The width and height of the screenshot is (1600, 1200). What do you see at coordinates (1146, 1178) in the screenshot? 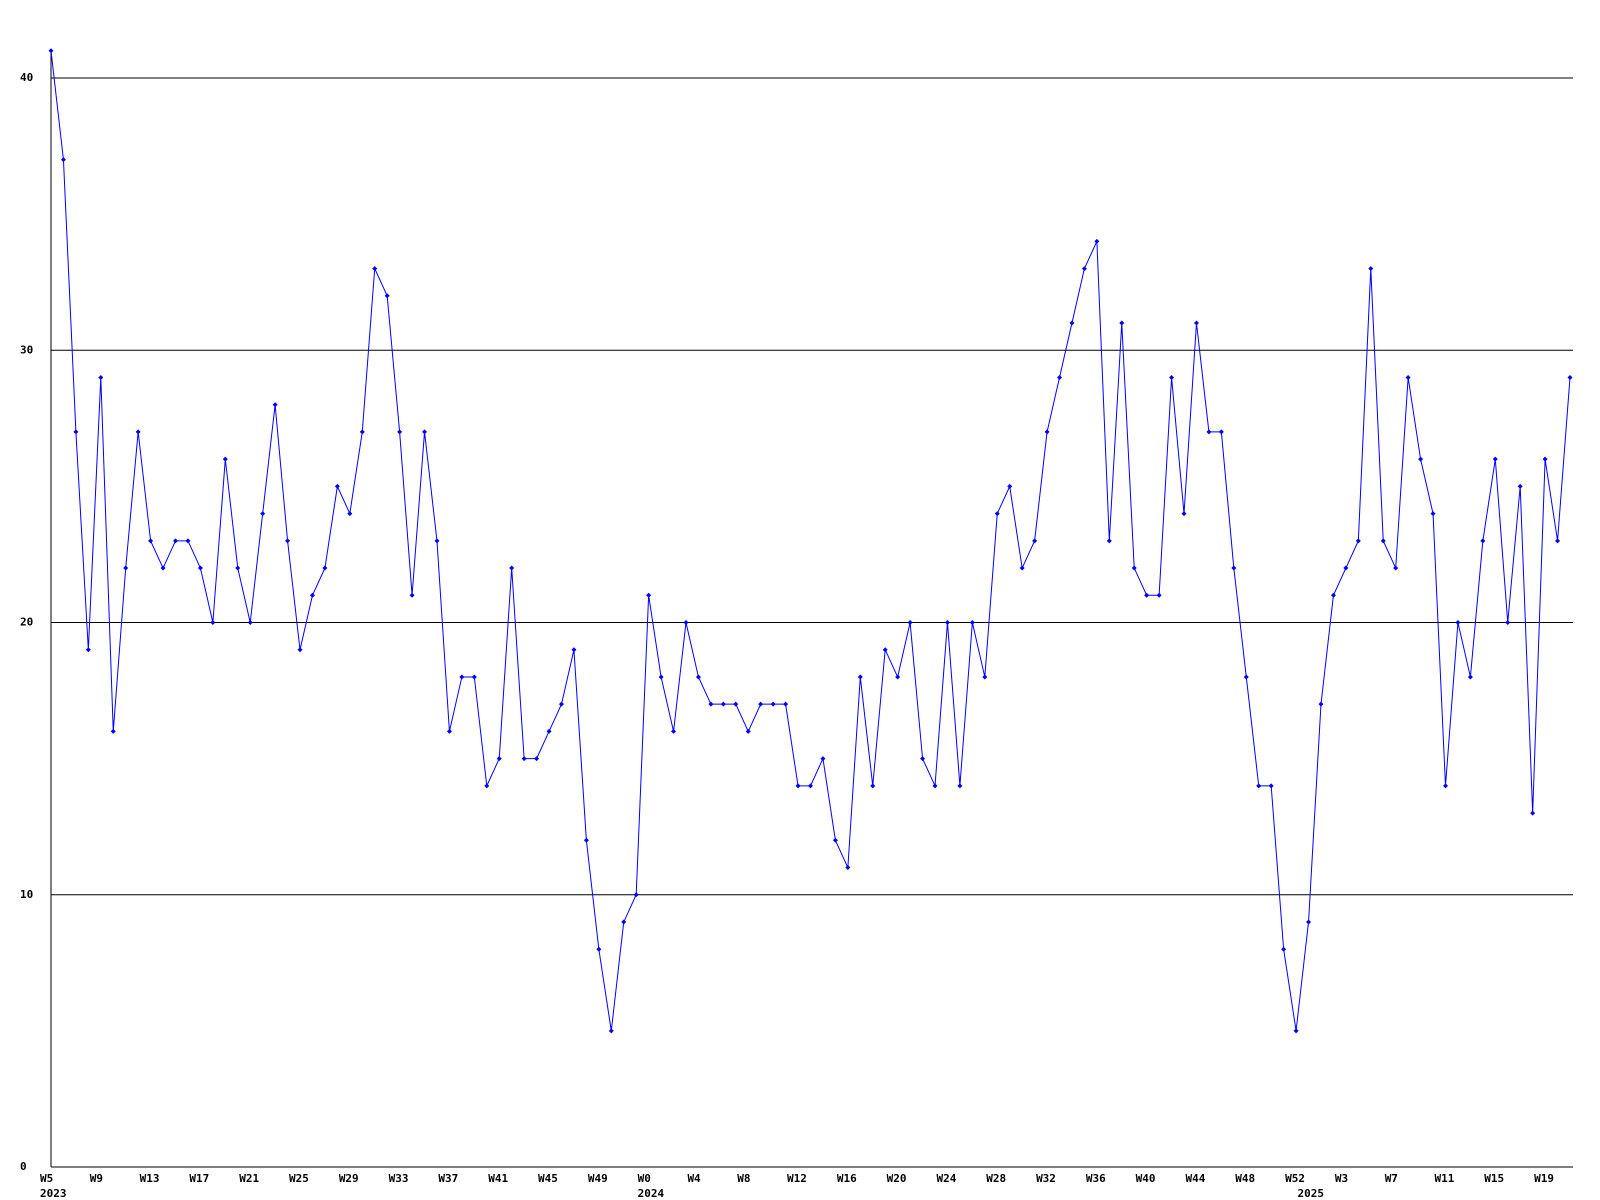
I see `x-tick-label: W40` at bounding box center [1146, 1178].